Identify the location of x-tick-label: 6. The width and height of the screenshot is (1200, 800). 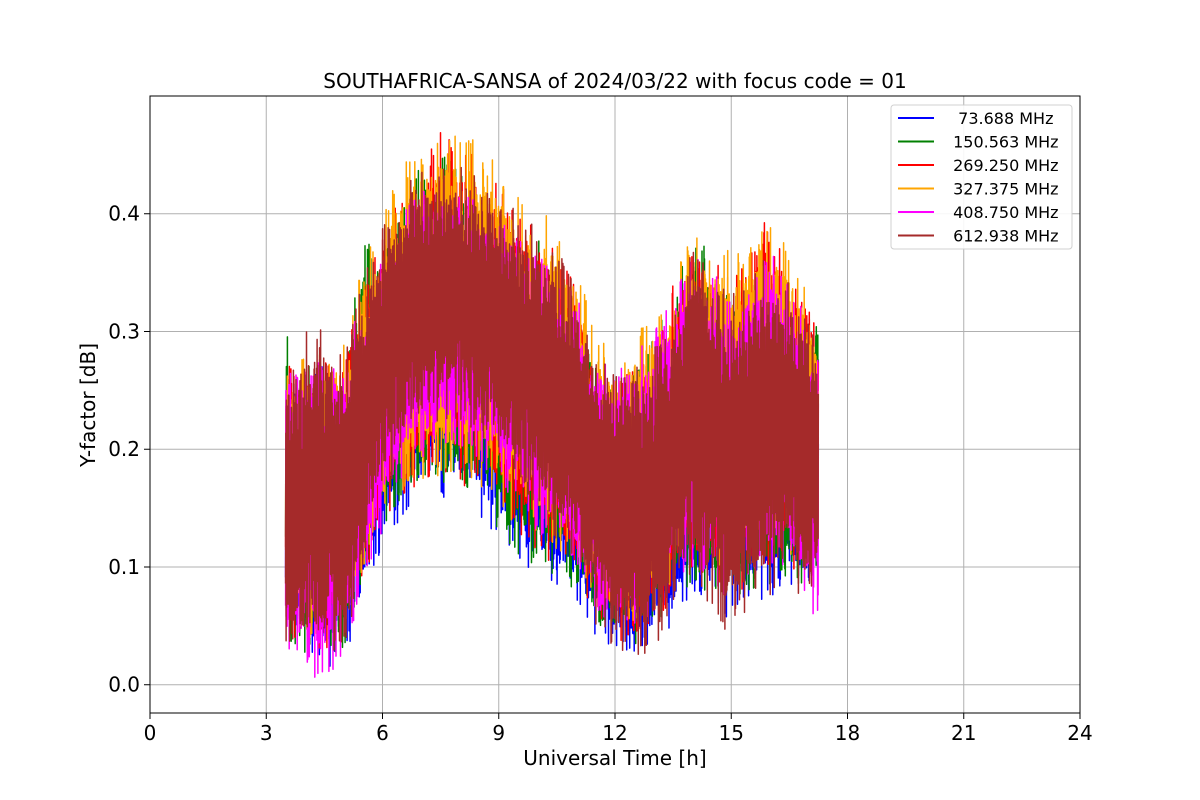
(382, 733).